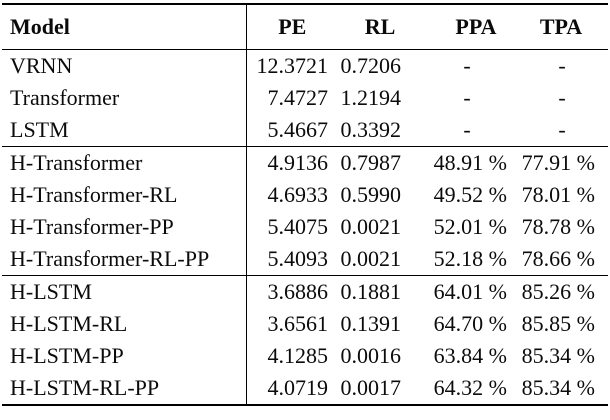 The image size is (610, 420). I want to click on value-cell: 4.9136, so click(298, 162).